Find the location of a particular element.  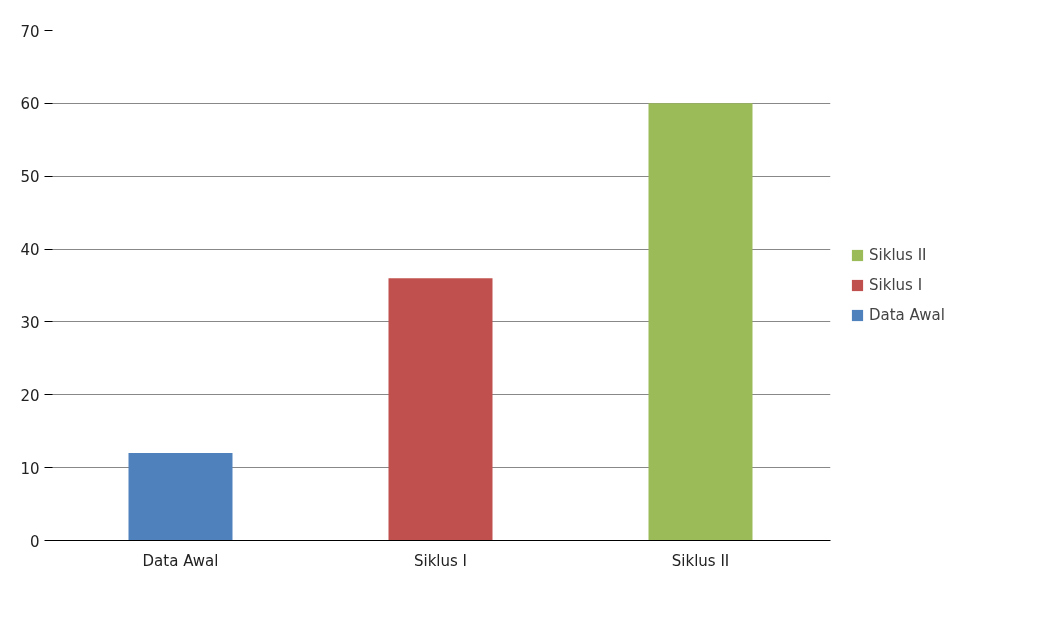

y-tick-label: 60 is located at coordinates (30, 104).